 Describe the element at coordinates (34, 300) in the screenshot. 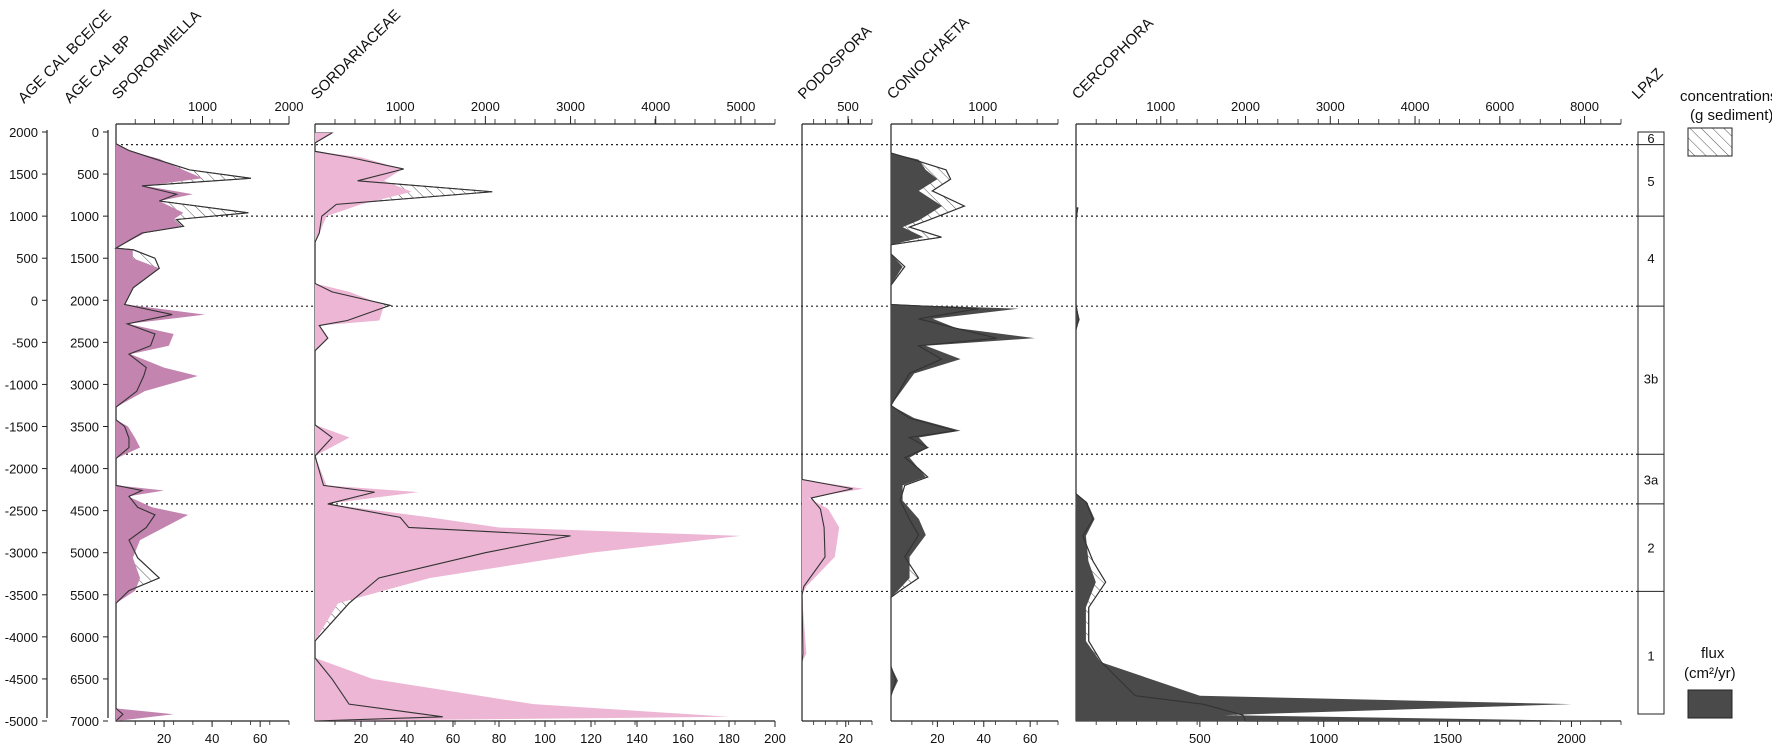

I see `age-bce-ce-tick-label: 0` at that location.